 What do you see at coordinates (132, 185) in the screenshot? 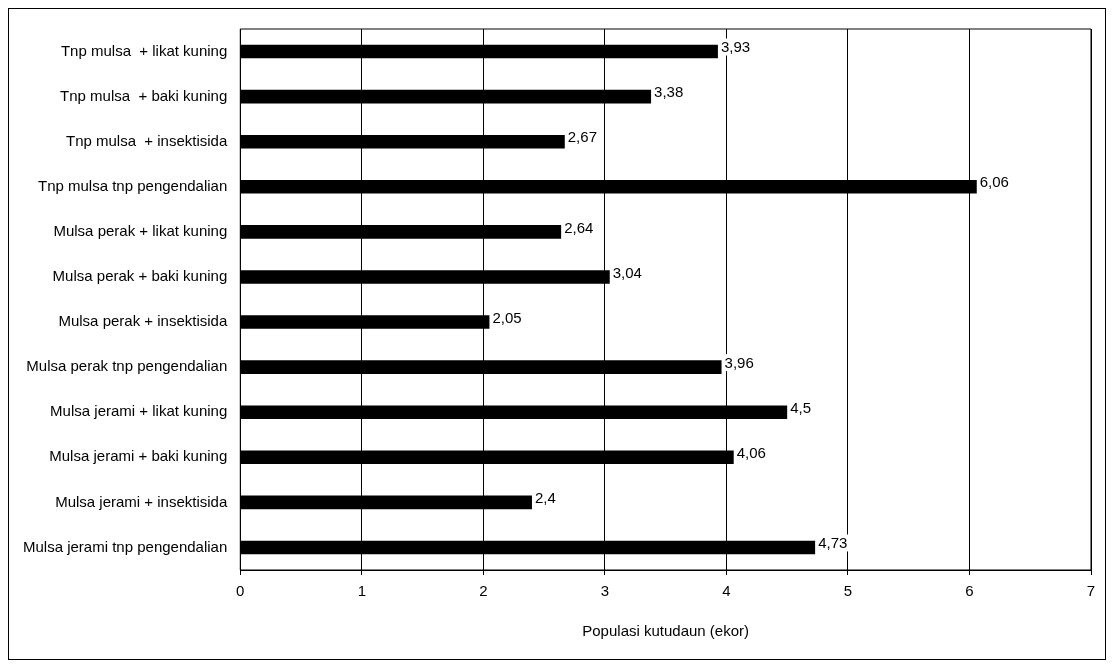
I see `y-tick-label: Tnp mulsa tnp pengendalian` at bounding box center [132, 185].